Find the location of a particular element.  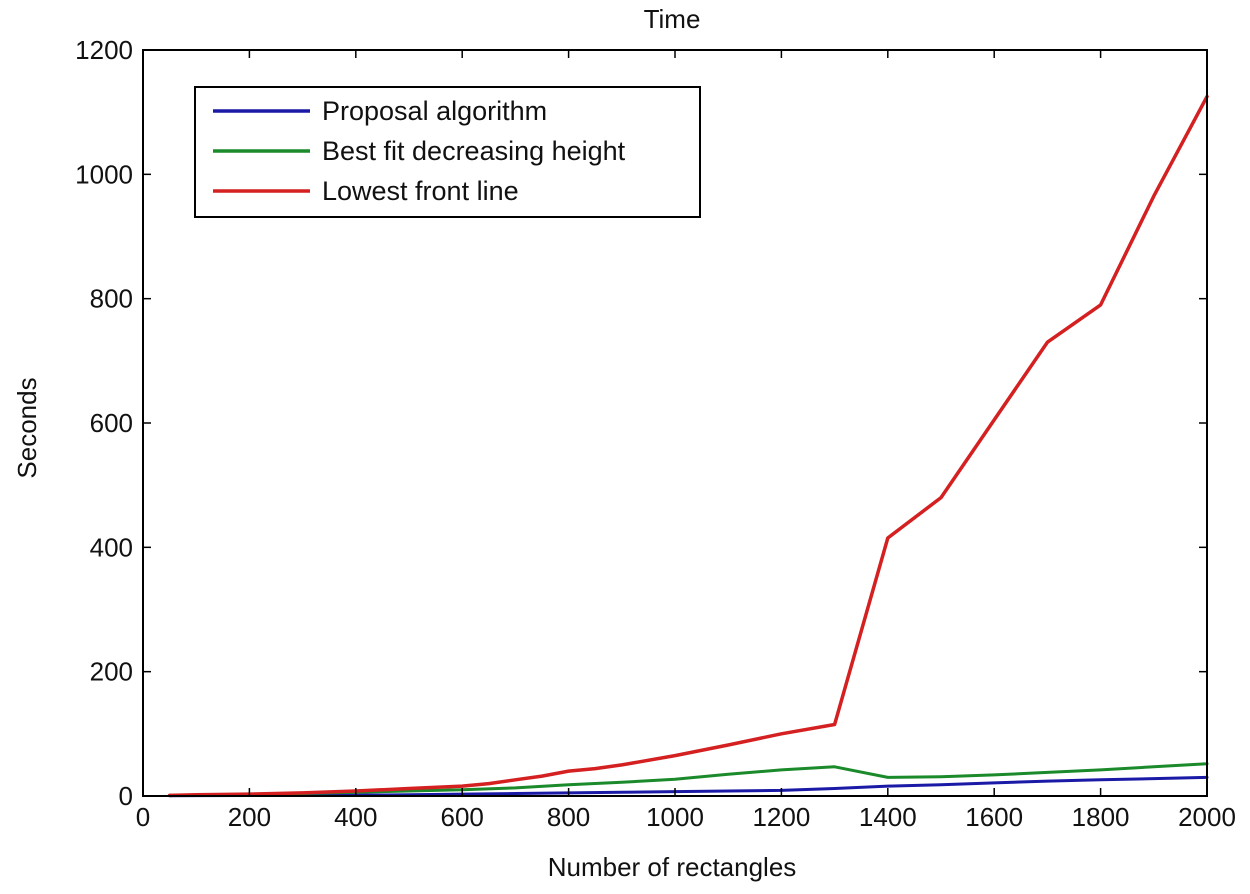

y-tick-label: 800 is located at coordinates (111, 299).